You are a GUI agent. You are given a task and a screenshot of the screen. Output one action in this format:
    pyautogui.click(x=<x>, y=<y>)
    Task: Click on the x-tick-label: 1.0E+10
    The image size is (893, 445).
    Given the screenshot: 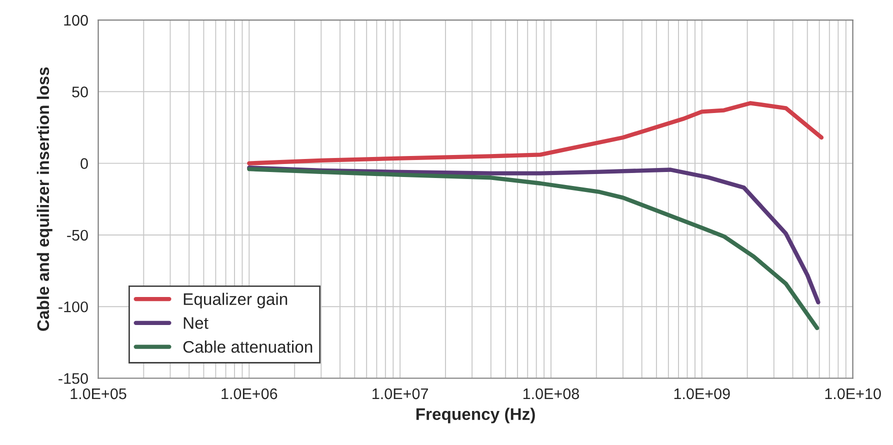 What is the action you would take?
    pyautogui.click(x=853, y=394)
    